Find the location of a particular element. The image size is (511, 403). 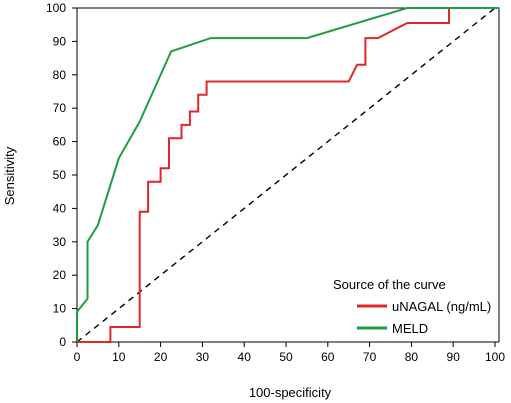

legend-label-meld: MELD is located at coordinates (410, 328).